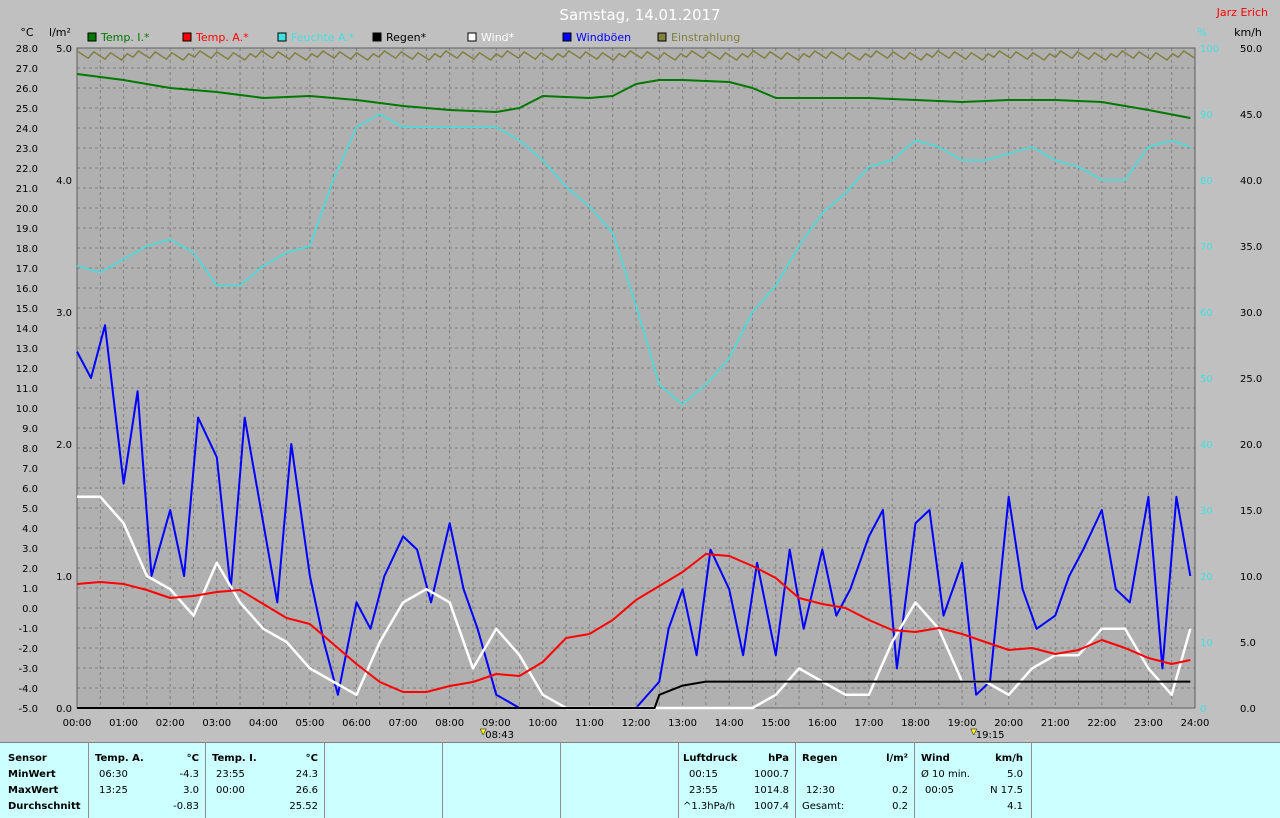 The width and height of the screenshot is (1280, 818). What do you see at coordinates (403, 723) in the screenshot?
I see `time-tick-label: 07:00` at bounding box center [403, 723].